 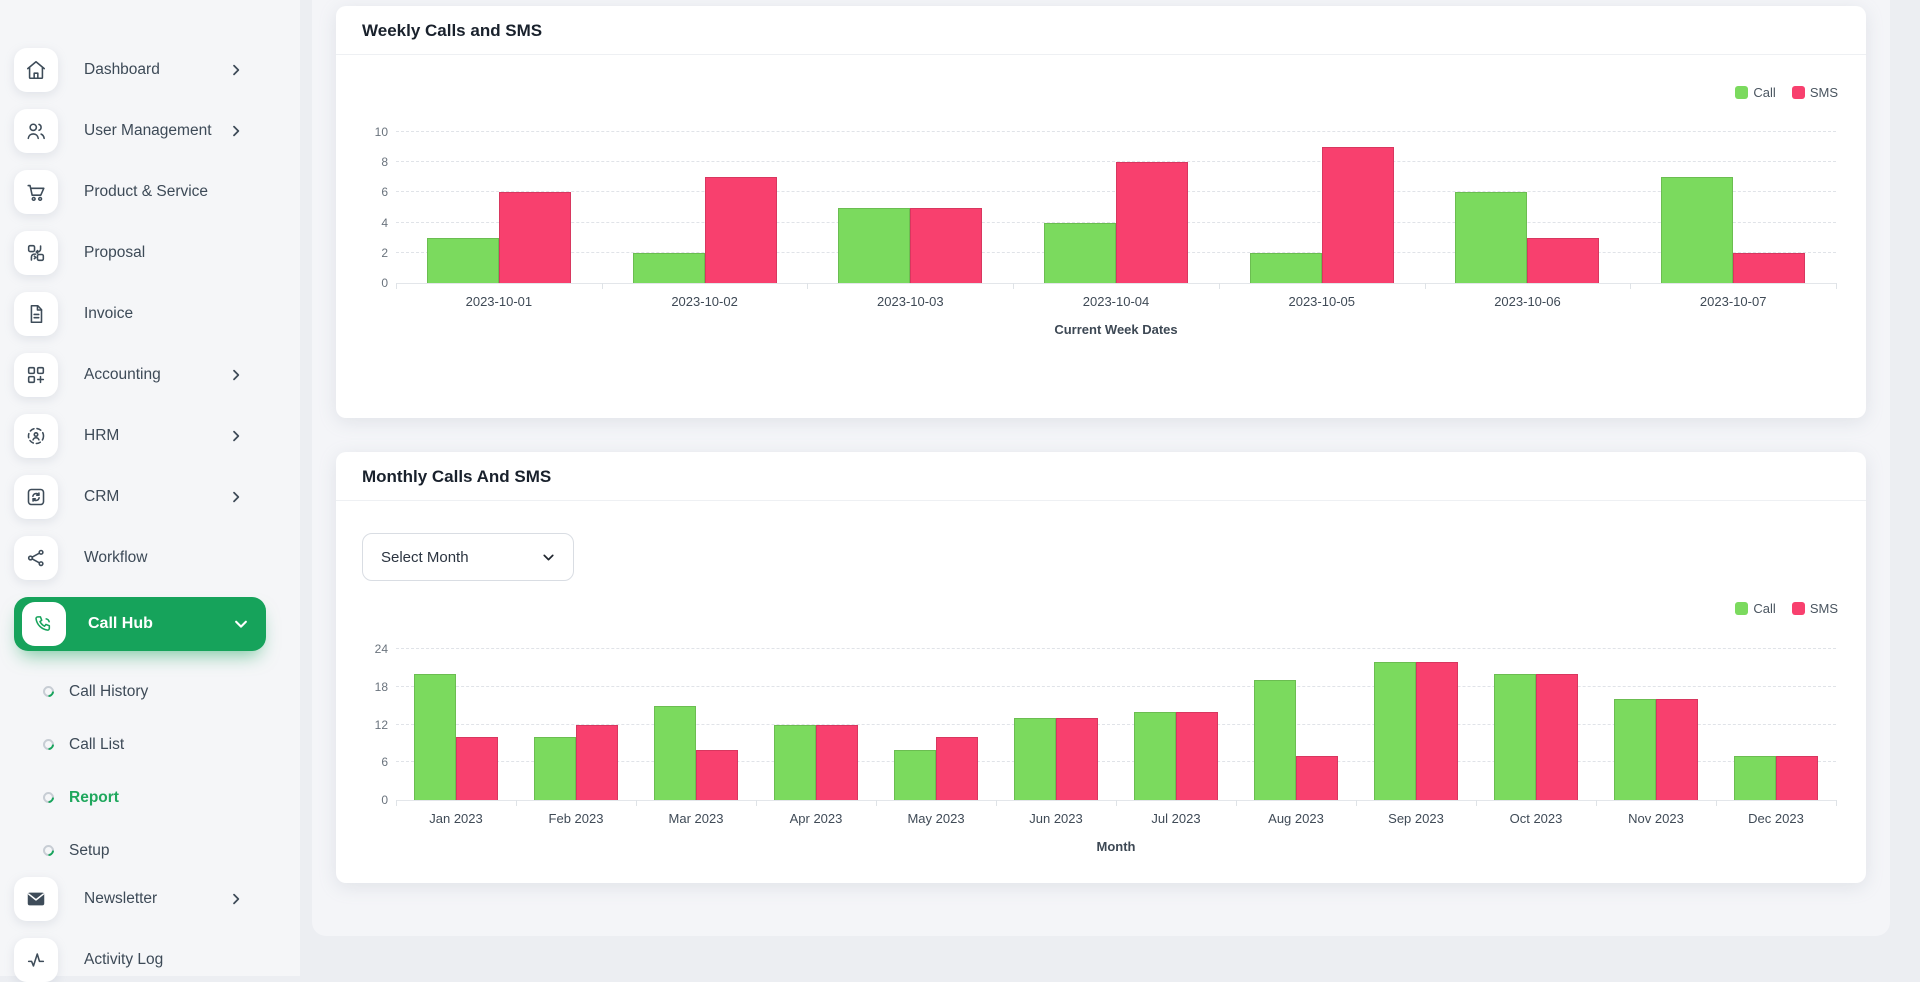 I want to click on bar-group-mar-2023, so click(x=696, y=724).